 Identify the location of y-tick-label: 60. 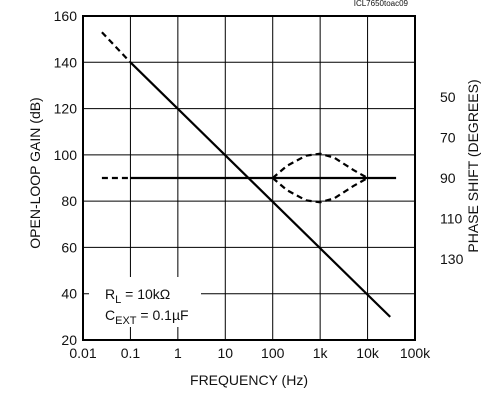
(69, 247).